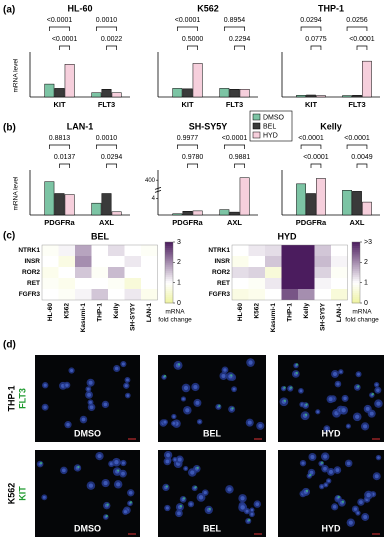 Image resolution: width=388 pixels, height=555 pixels. I want to click on colorbar-label: fold change, so click(362, 320).